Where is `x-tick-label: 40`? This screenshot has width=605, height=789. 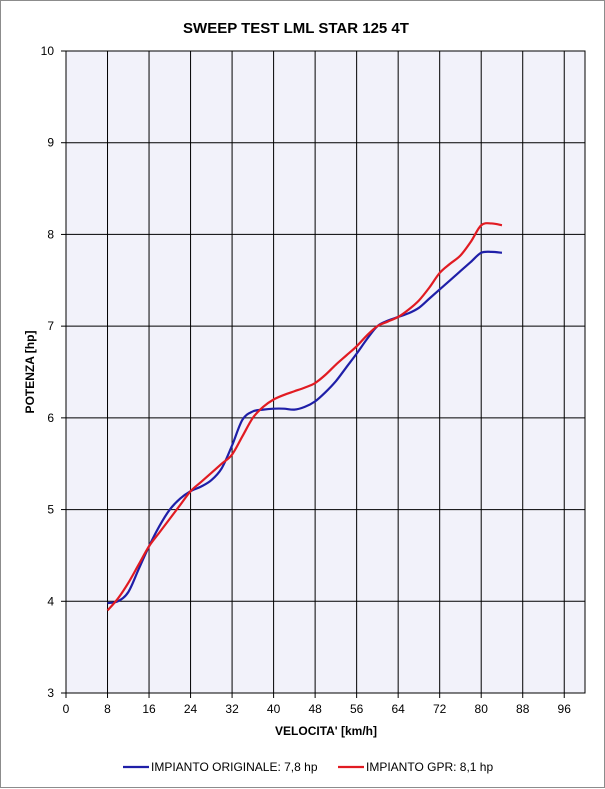
x-tick-label: 40 is located at coordinates (274, 709).